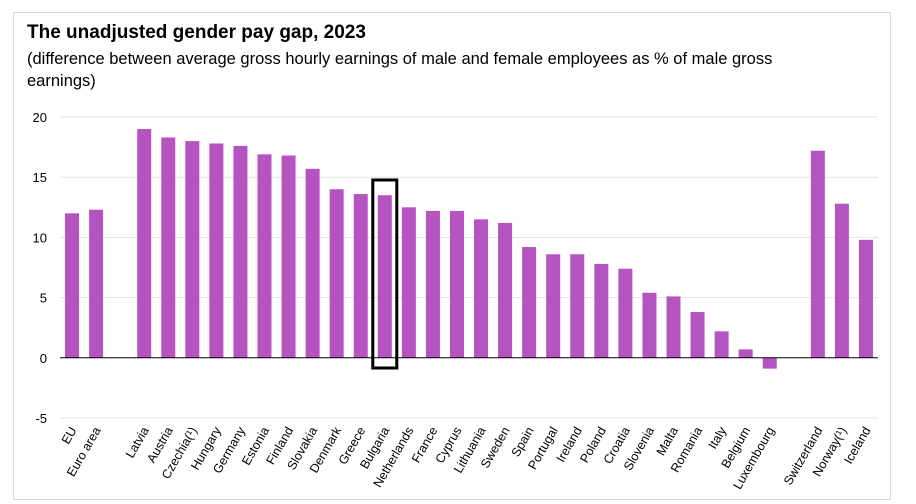 The image size is (916, 504). What do you see at coordinates (41, 418) in the screenshot?
I see `y-tick-label: -5` at bounding box center [41, 418].